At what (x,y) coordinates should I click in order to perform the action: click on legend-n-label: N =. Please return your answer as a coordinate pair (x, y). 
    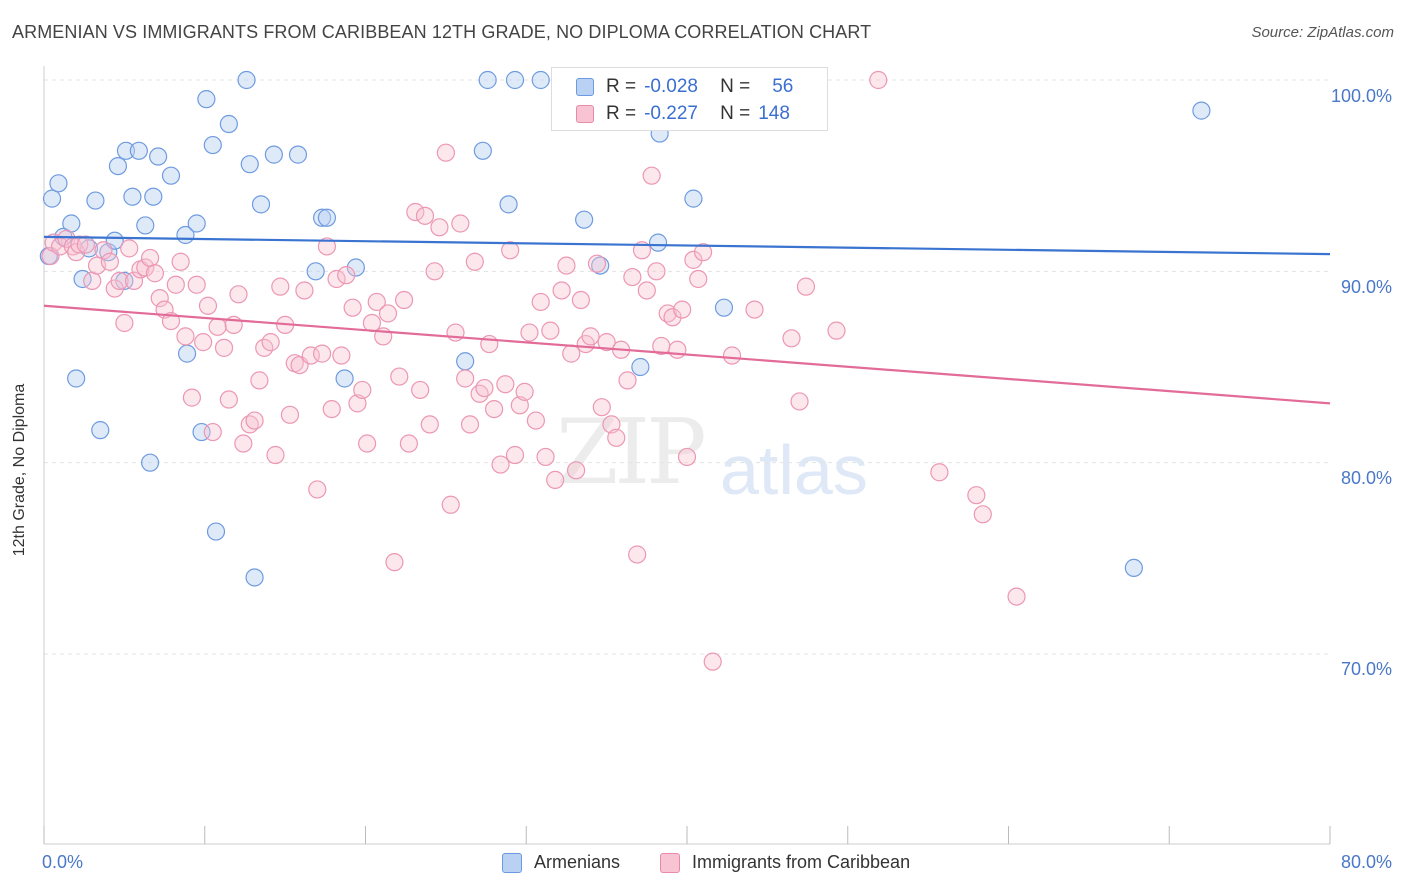
    Looking at the image, I should click on (735, 86).